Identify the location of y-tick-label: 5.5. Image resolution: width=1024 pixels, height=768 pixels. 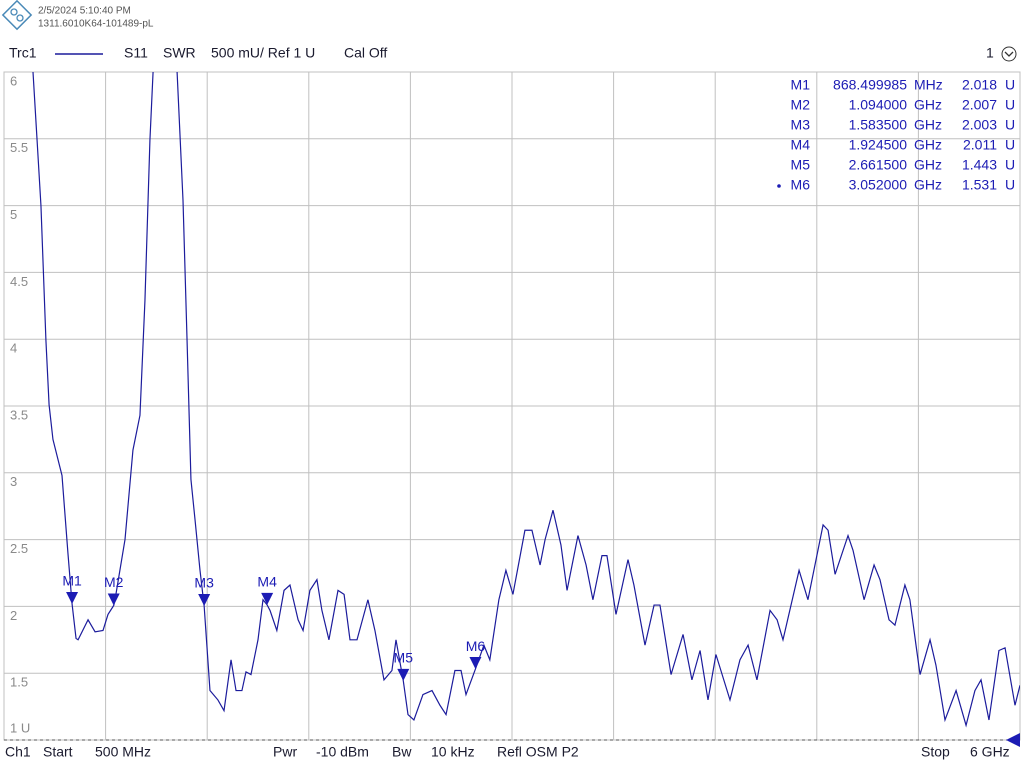
(19, 147).